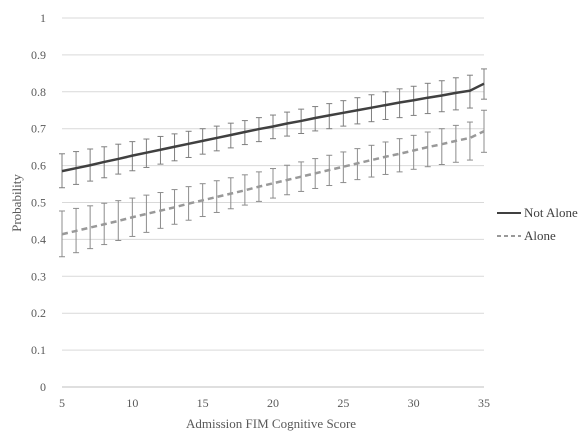 This screenshot has width=587, height=434. Describe the element at coordinates (271, 423) in the screenshot. I see `x-axis-title: Admission FIM Cognitive Score` at that location.